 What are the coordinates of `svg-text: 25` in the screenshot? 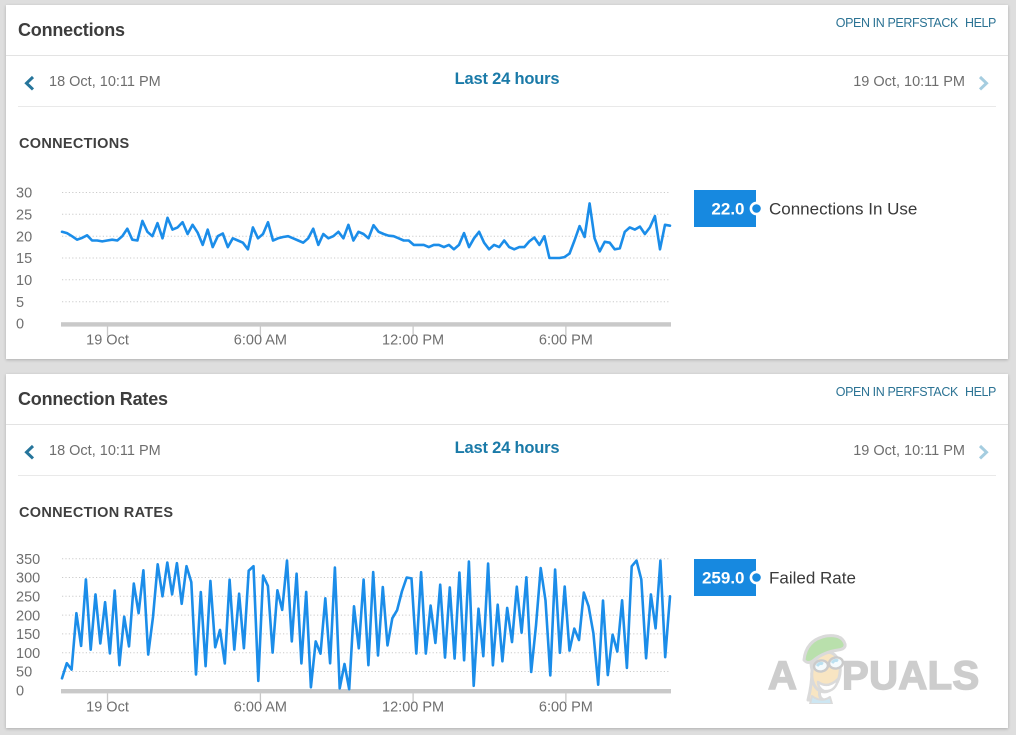 It's located at (24, 216).